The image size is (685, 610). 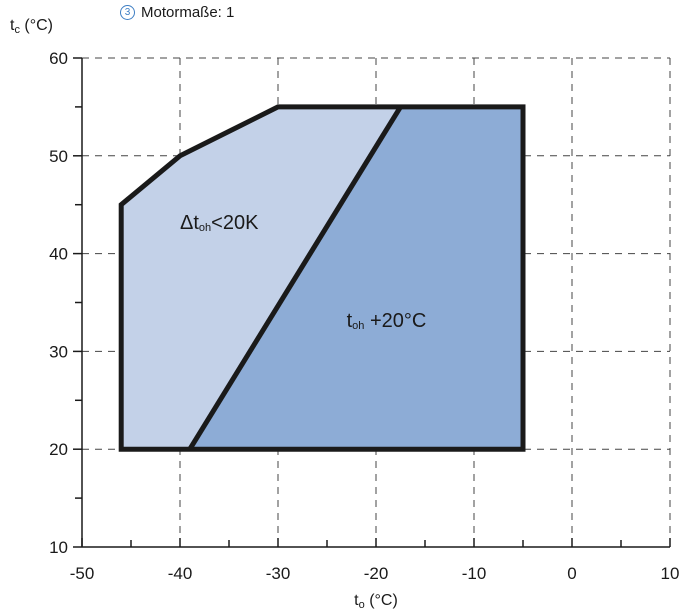 What do you see at coordinates (58, 254) in the screenshot?
I see `y-tick-label: 40` at bounding box center [58, 254].